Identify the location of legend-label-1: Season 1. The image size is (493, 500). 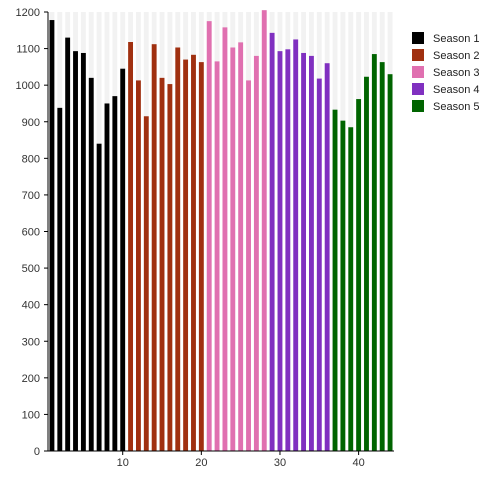
(456, 39).